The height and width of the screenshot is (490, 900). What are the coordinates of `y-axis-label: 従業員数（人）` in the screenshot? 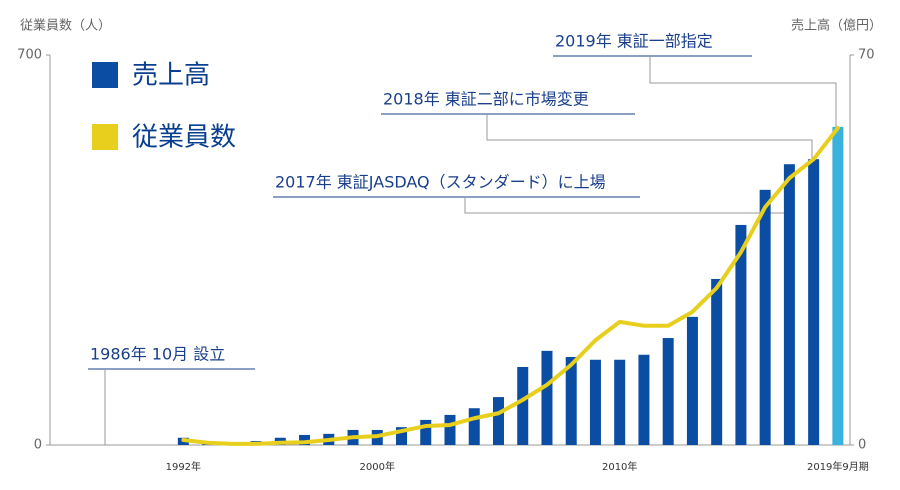 It's located at (65, 26).